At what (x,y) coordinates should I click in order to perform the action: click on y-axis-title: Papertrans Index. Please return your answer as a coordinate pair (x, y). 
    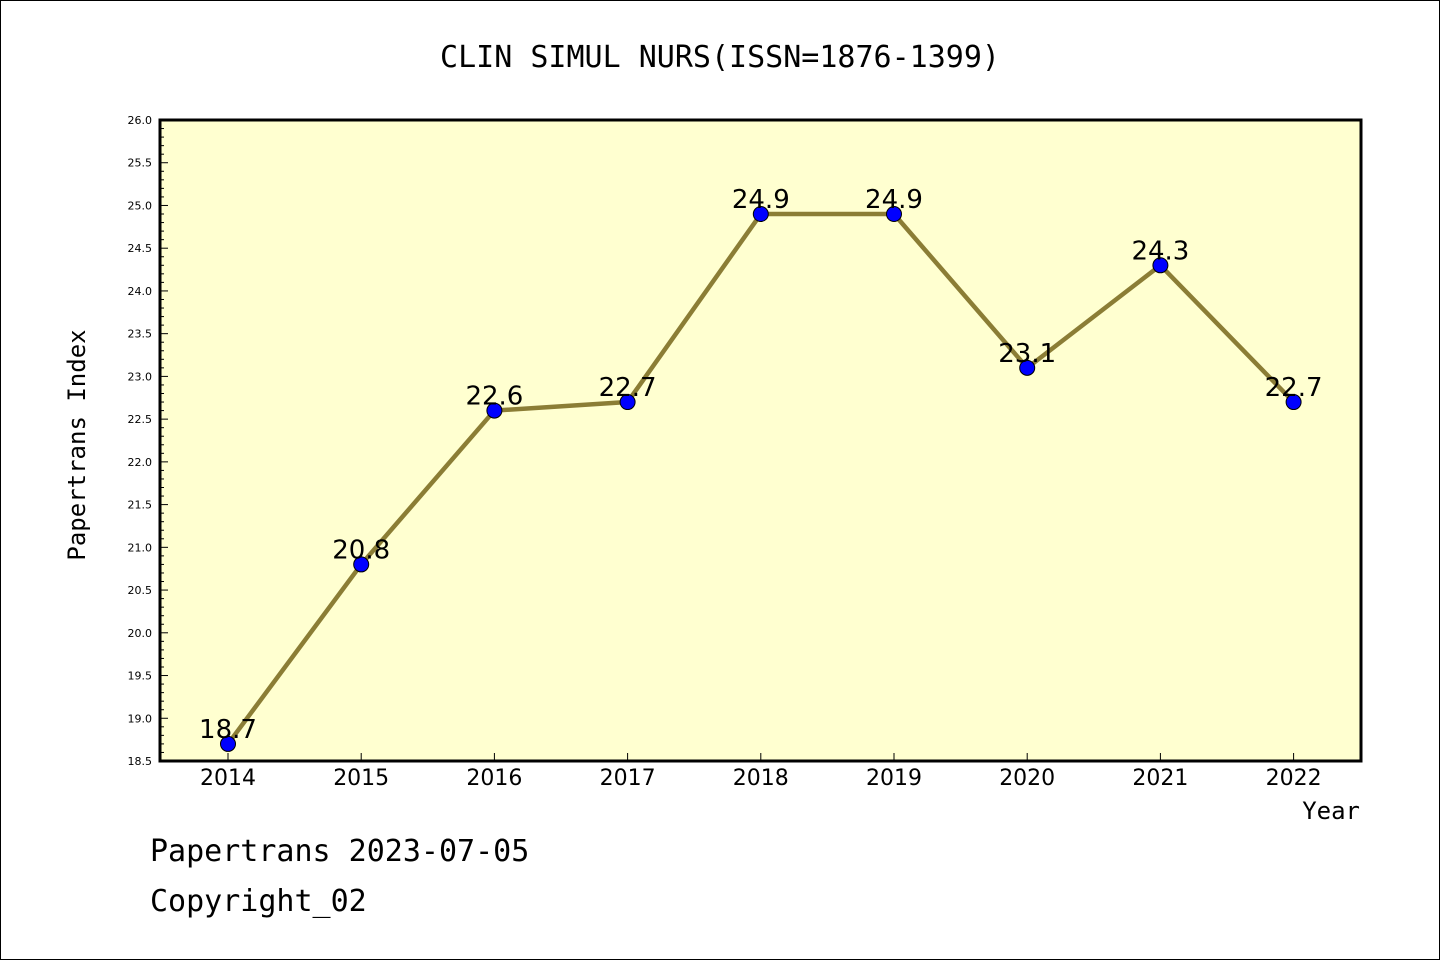
    Looking at the image, I should click on (77, 444).